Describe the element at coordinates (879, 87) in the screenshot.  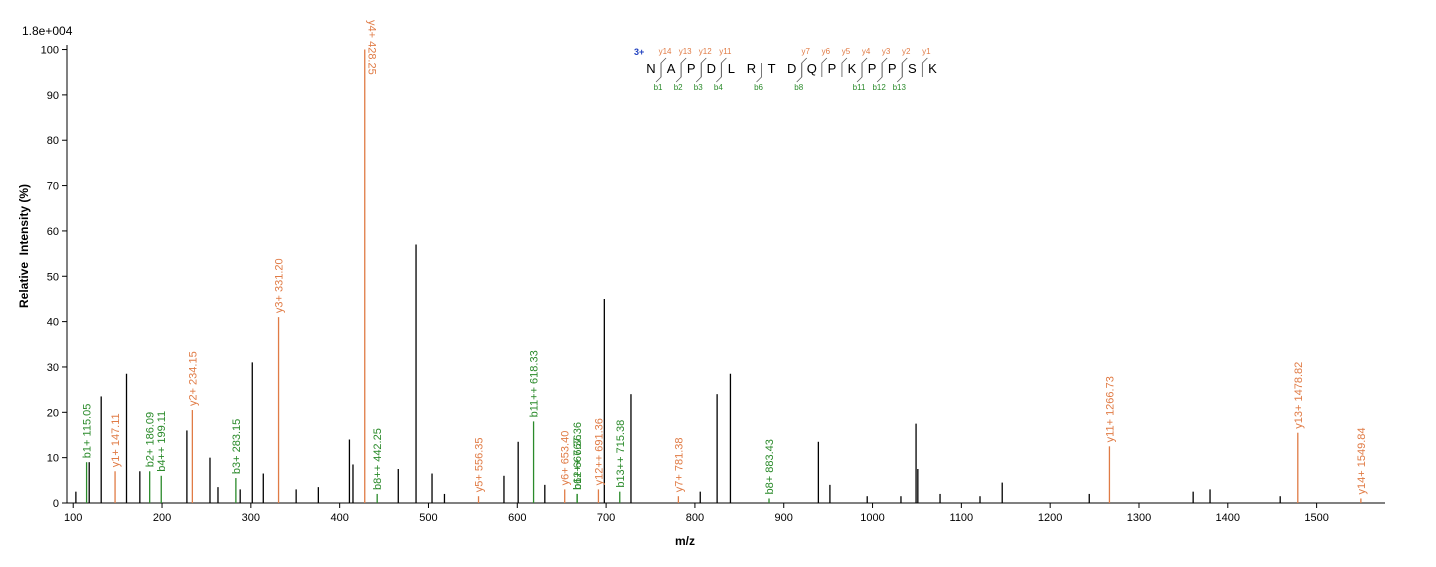
I see `b-ion: b12` at that location.